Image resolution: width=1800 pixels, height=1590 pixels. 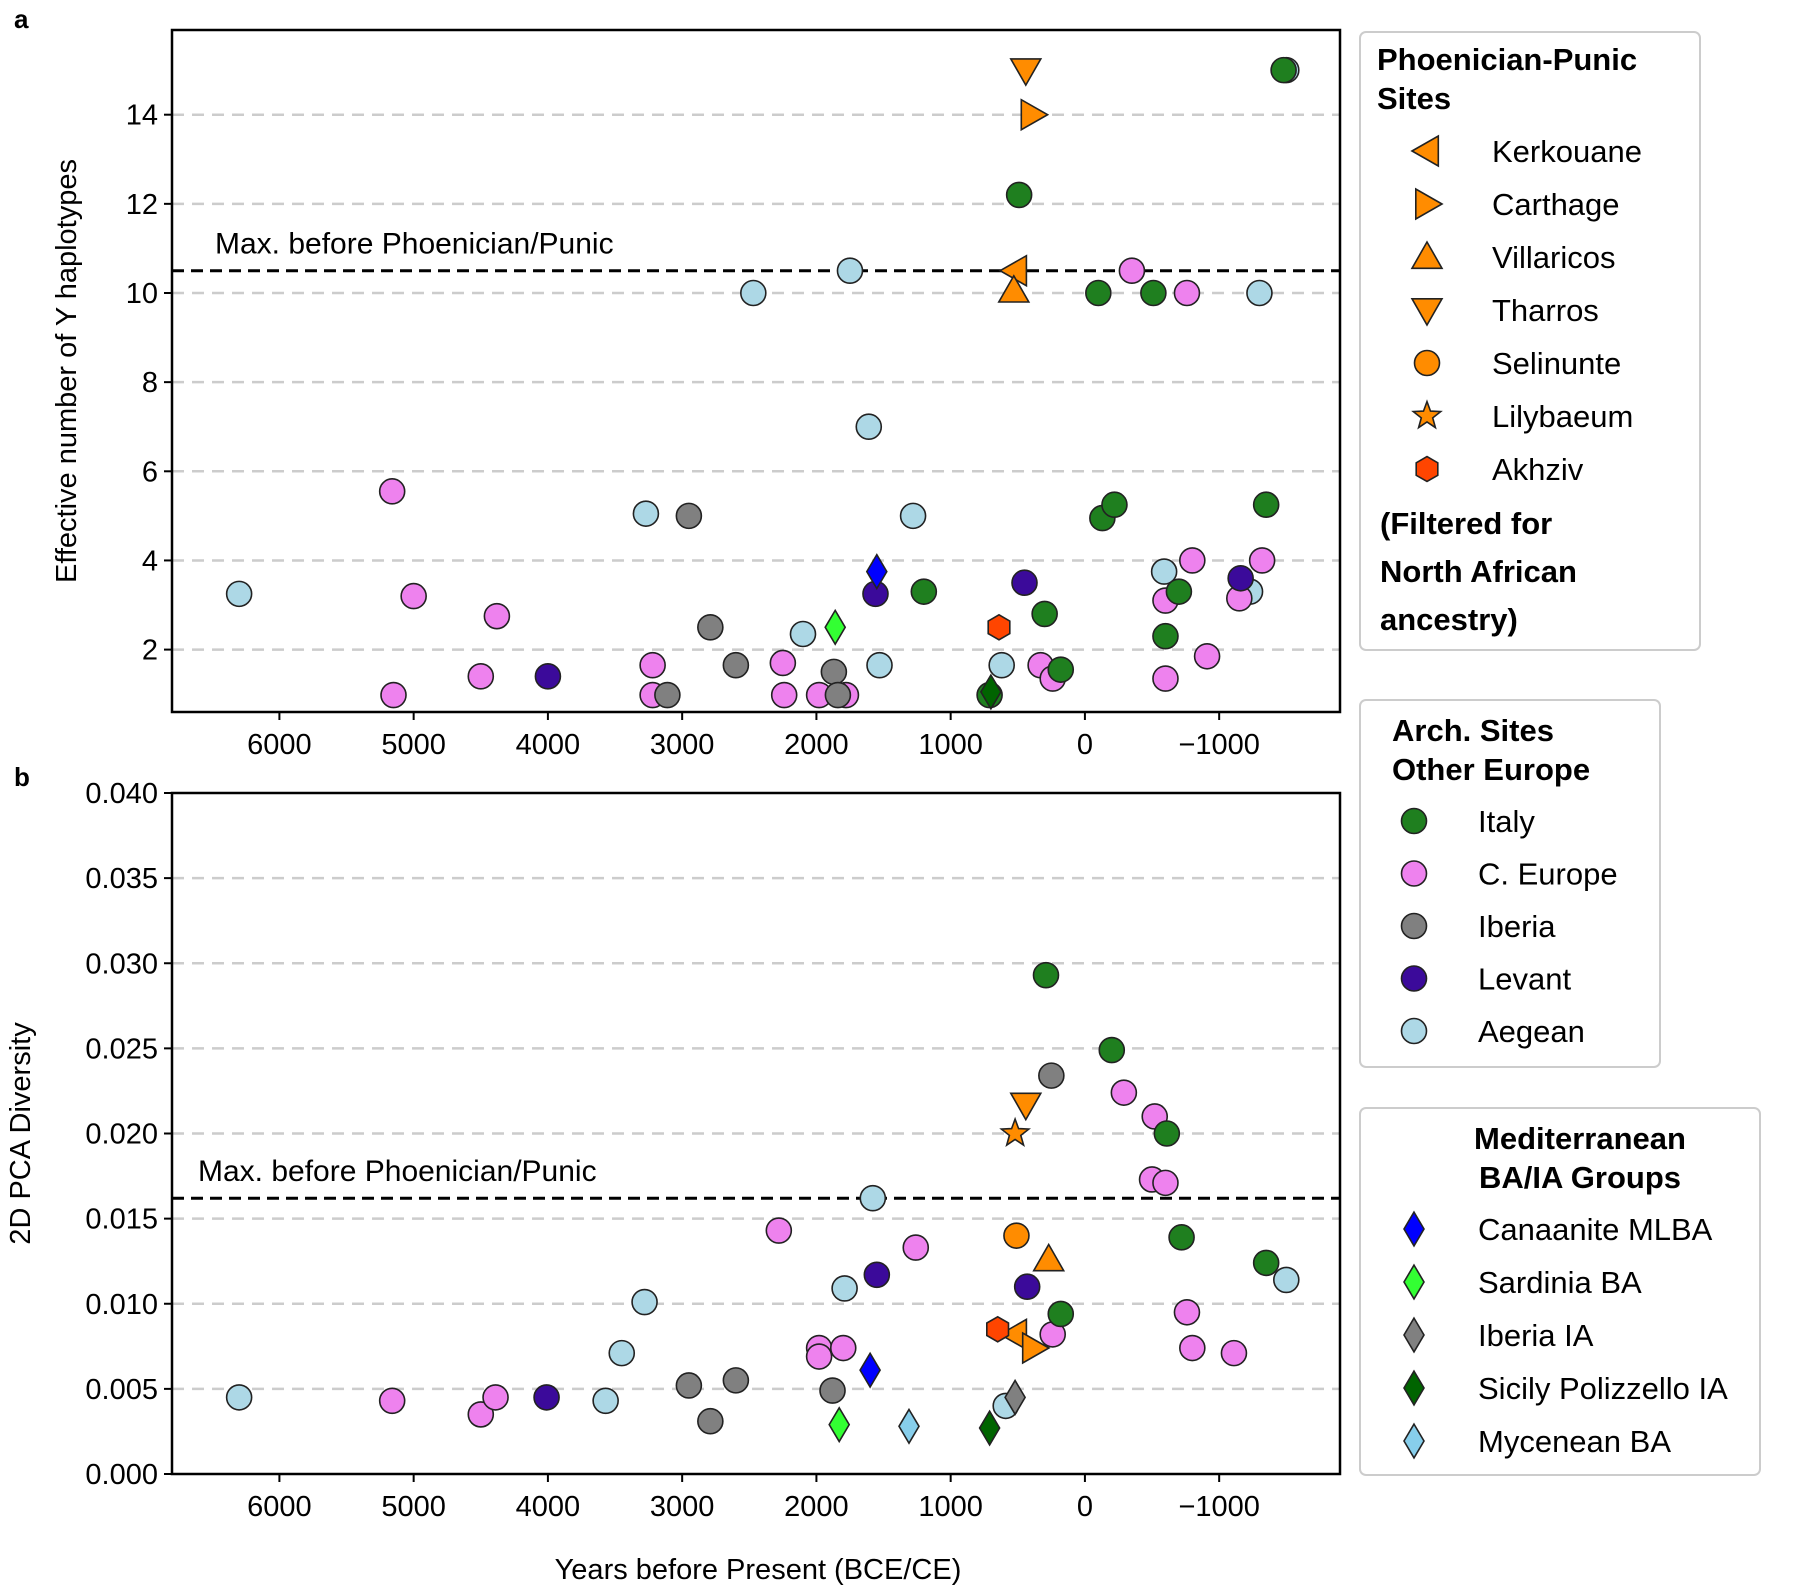 I want to click on data-point-lilybaeum, so click(x=1015, y=1131).